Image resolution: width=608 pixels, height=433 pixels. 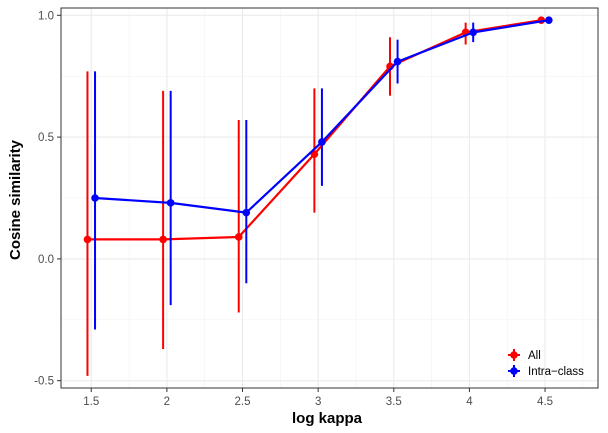 I want to click on x-tick-label: 3, so click(x=318, y=402).